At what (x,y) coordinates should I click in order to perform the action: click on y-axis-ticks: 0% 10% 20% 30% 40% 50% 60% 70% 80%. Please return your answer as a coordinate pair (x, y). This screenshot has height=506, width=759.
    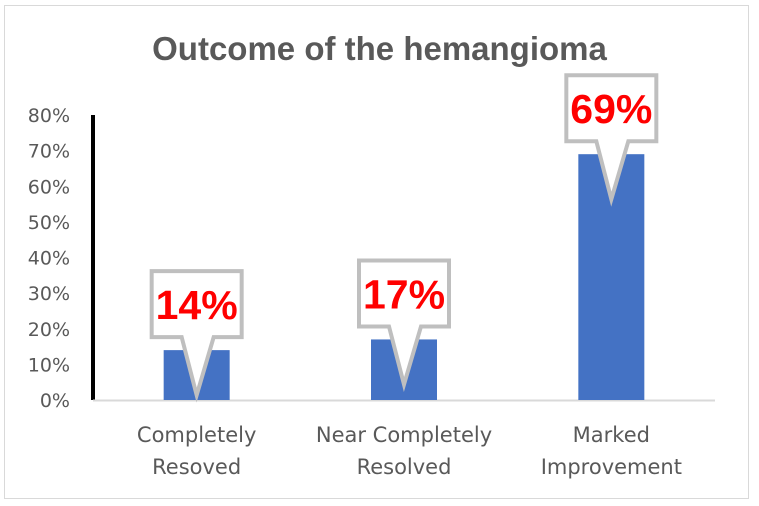
    Looking at the image, I should click on (49, 258).